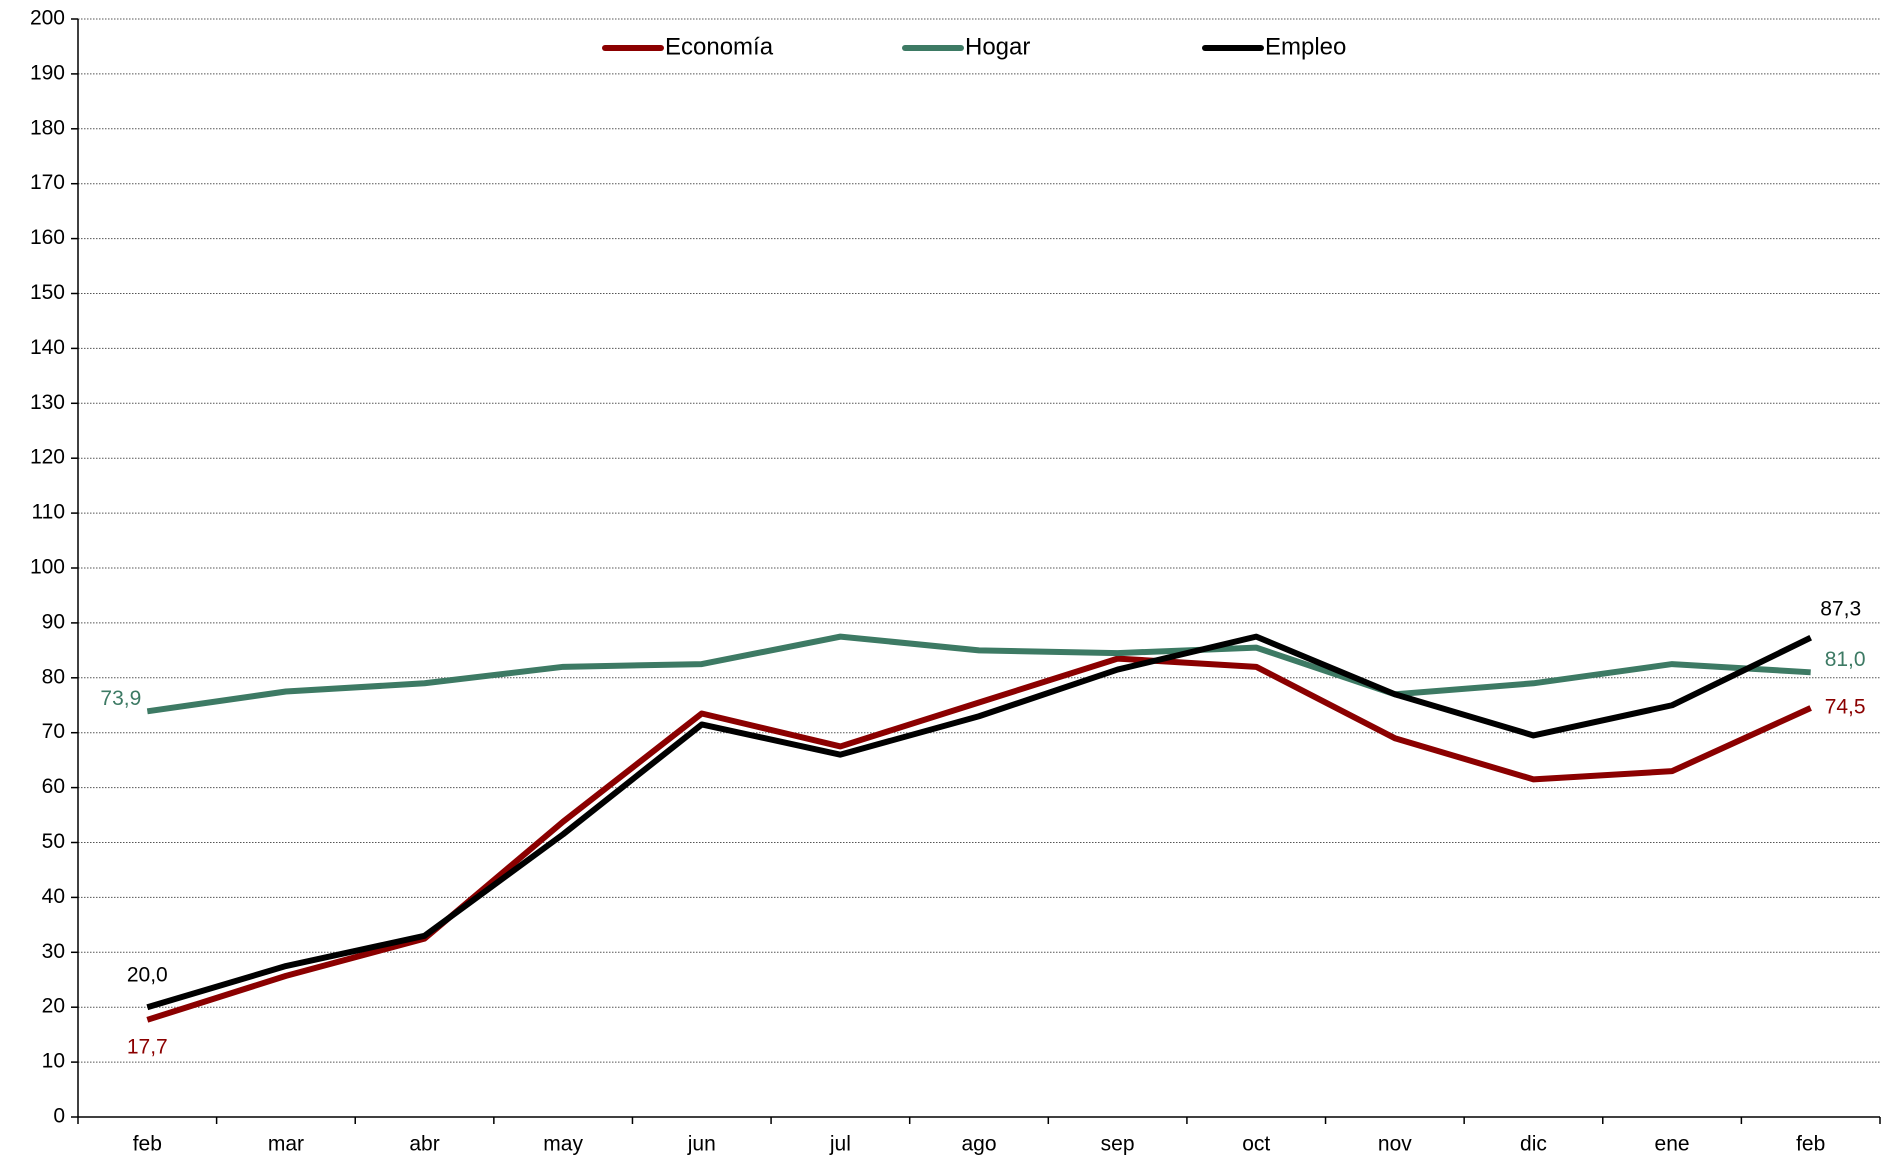 This screenshot has height=1162, width=1890. Describe the element at coordinates (47, 292) in the screenshot. I see `y-tick-label: 150` at that location.